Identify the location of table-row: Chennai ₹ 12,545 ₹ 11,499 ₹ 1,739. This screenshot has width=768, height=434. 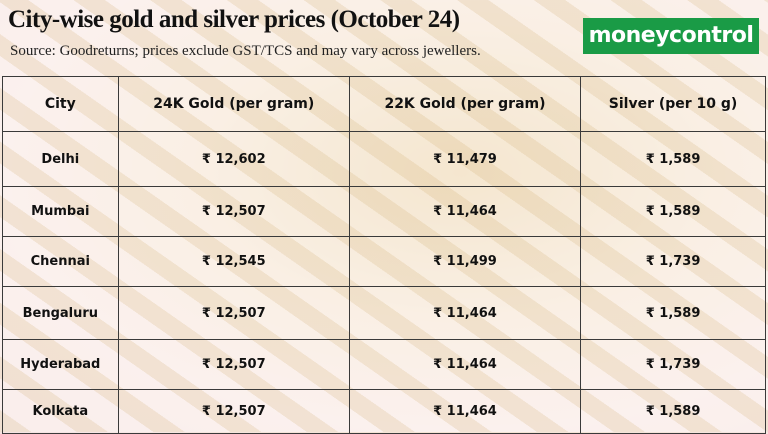
(384, 261).